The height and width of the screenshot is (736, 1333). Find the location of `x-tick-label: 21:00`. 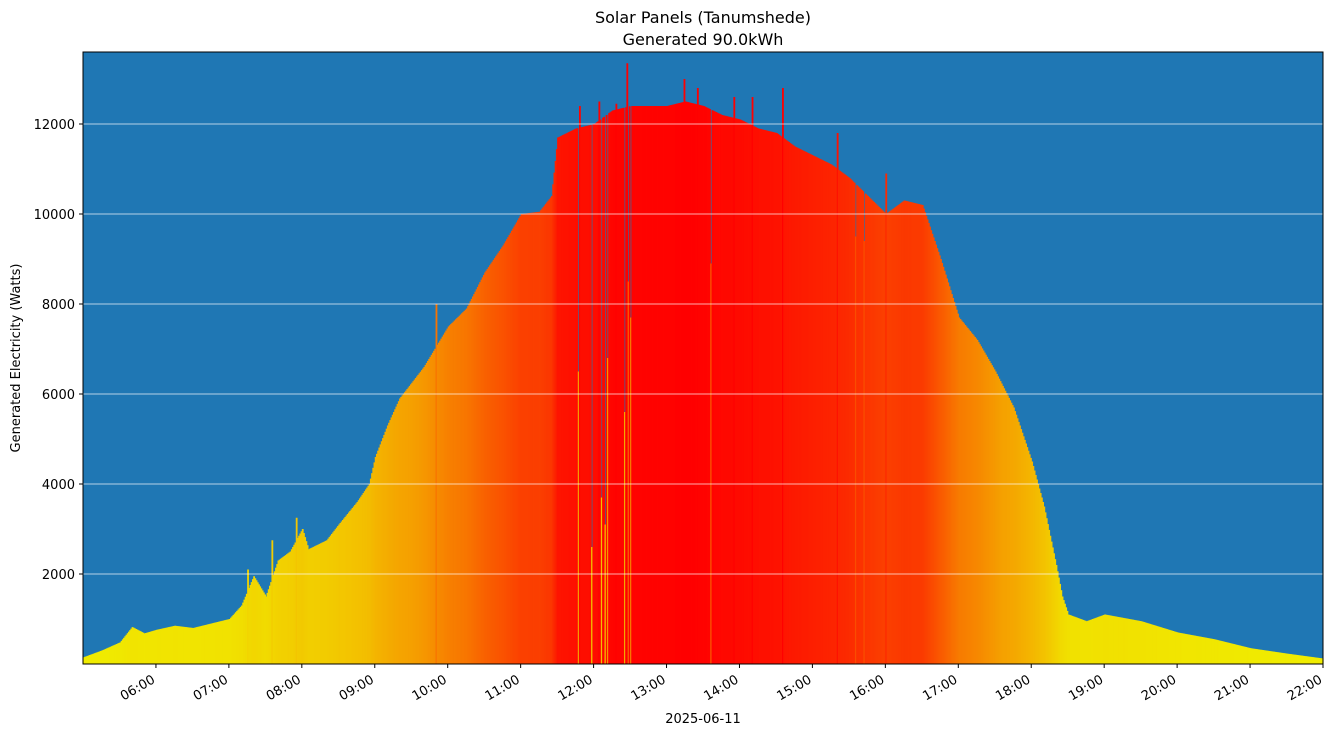

x-tick-label: 21:00 is located at coordinates (1232, 688).